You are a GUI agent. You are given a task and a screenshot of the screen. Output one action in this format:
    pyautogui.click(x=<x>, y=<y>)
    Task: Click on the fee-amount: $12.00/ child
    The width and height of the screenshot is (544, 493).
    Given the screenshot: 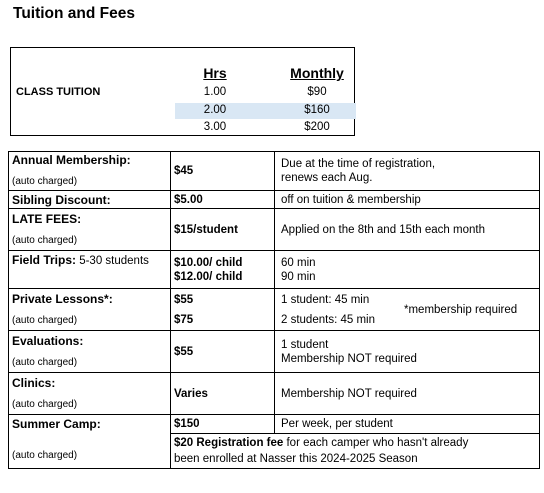 What is the action you would take?
    pyautogui.click(x=208, y=276)
    